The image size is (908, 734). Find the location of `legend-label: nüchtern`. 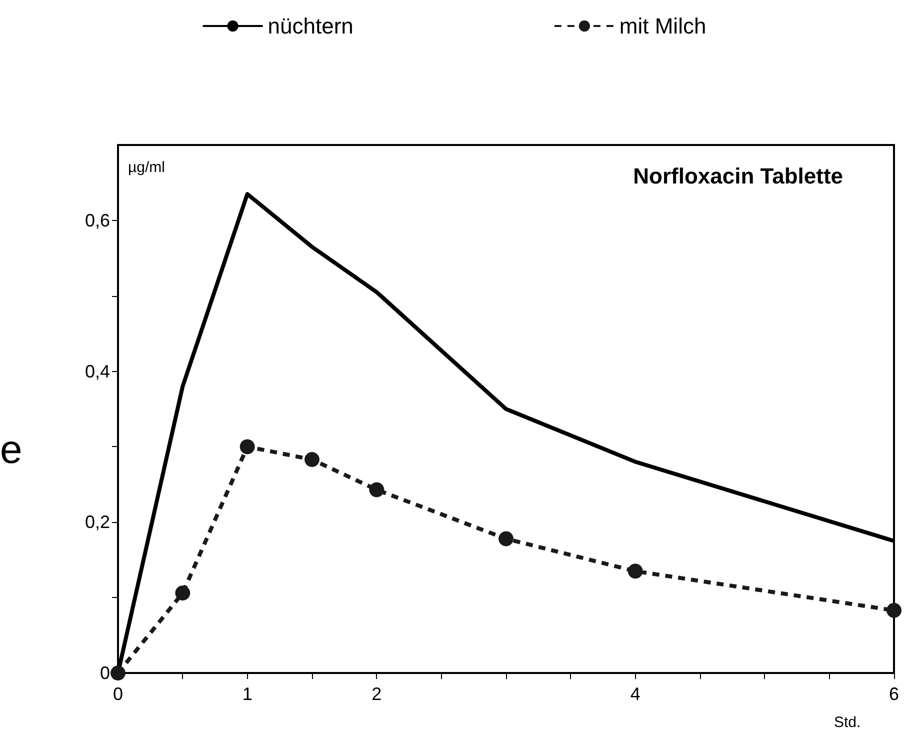

legend-label: nüchtern is located at coordinates (311, 26).